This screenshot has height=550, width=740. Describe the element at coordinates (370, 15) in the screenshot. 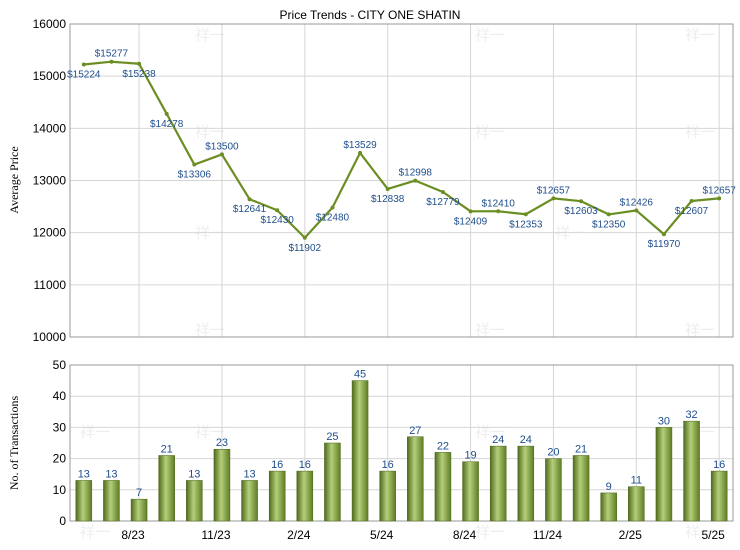

I see `chart-title: Price Trends - CITY ONE SHATIN` at that location.